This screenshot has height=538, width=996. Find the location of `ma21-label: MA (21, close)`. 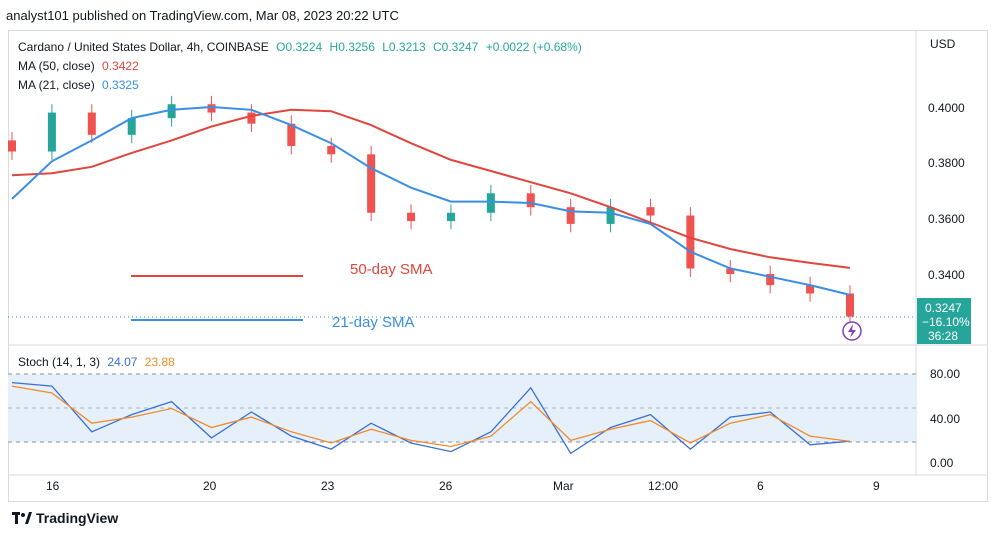

ma21-label: MA (21, close) is located at coordinates (56, 85).